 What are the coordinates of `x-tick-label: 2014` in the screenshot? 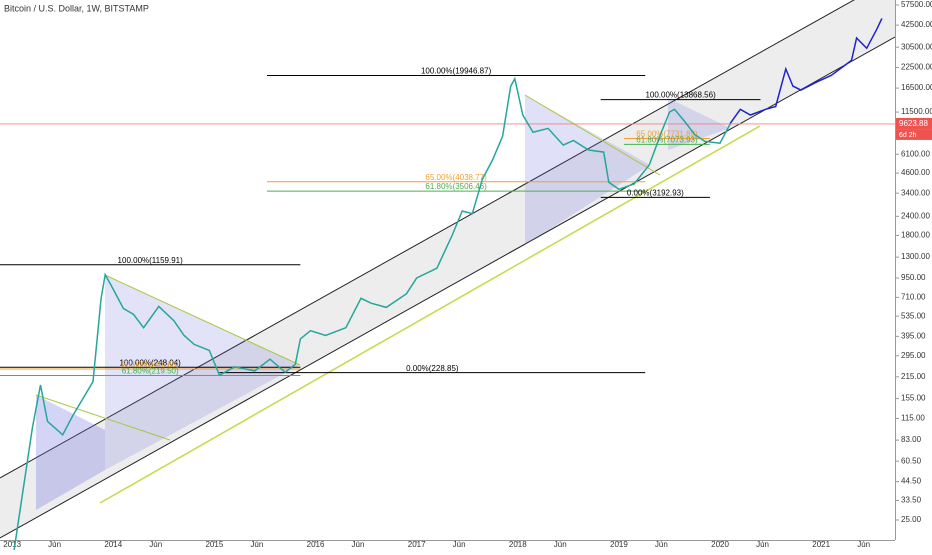 It's located at (113, 544).